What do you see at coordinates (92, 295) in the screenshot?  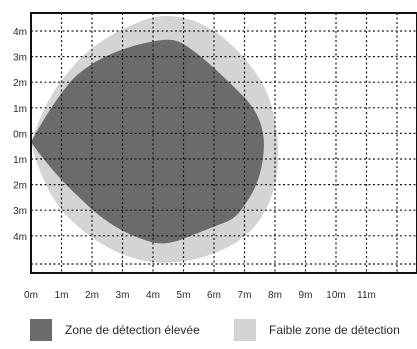 I see `x-axis-label: 2m` at bounding box center [92, 295].